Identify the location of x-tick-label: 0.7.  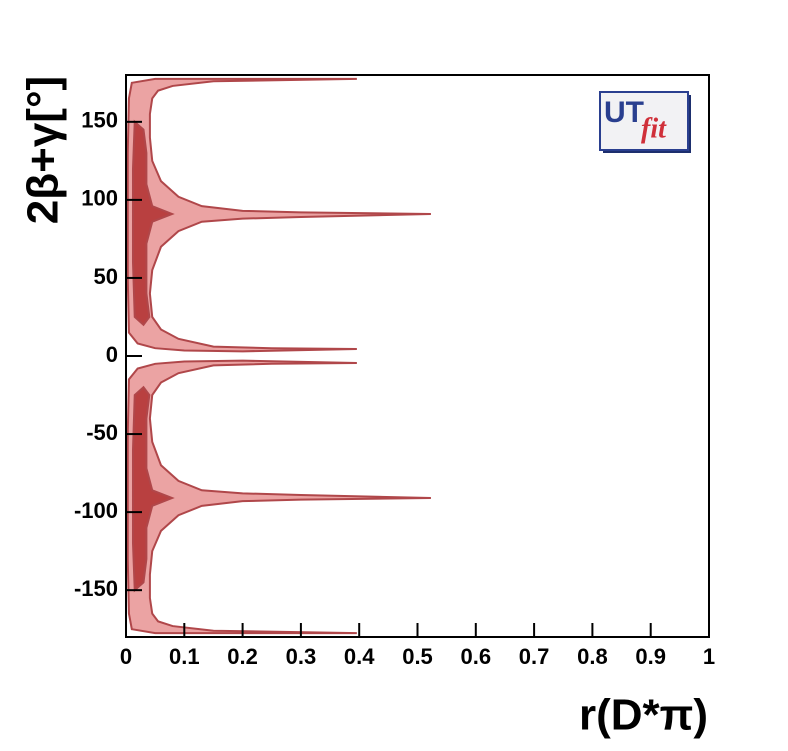
(534, 656).